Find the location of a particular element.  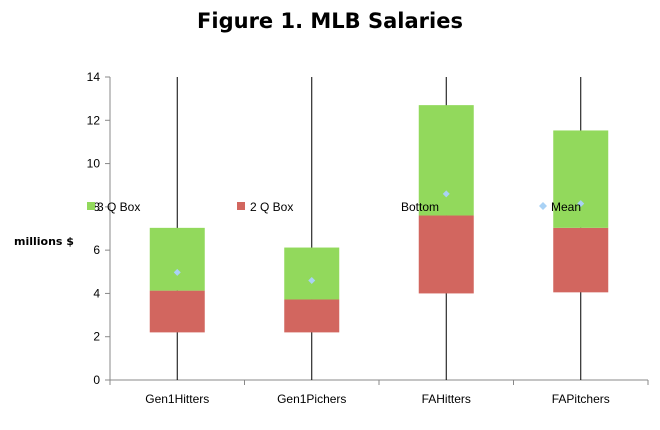

legend-label: Mean is located at coordinates (566, 207).